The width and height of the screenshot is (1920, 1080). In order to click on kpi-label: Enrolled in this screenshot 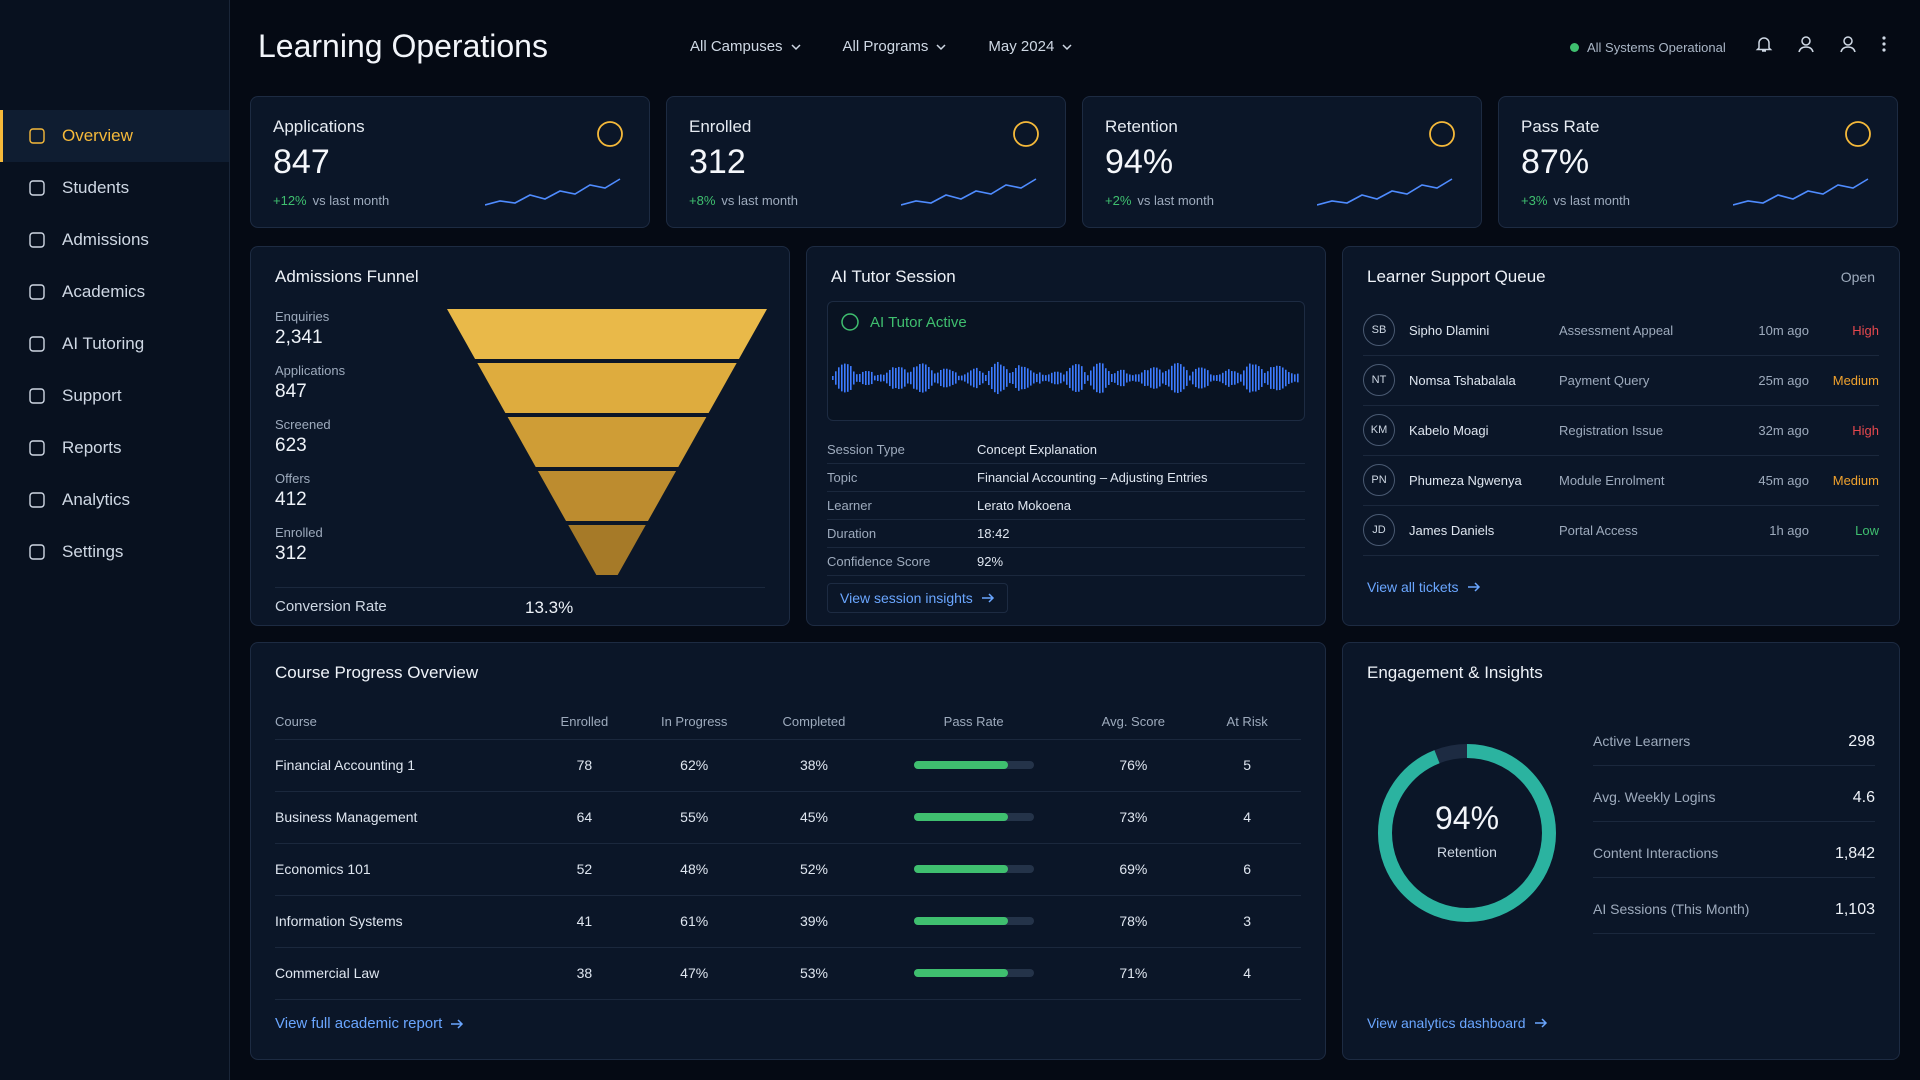, I will do `click(720, 126)`.